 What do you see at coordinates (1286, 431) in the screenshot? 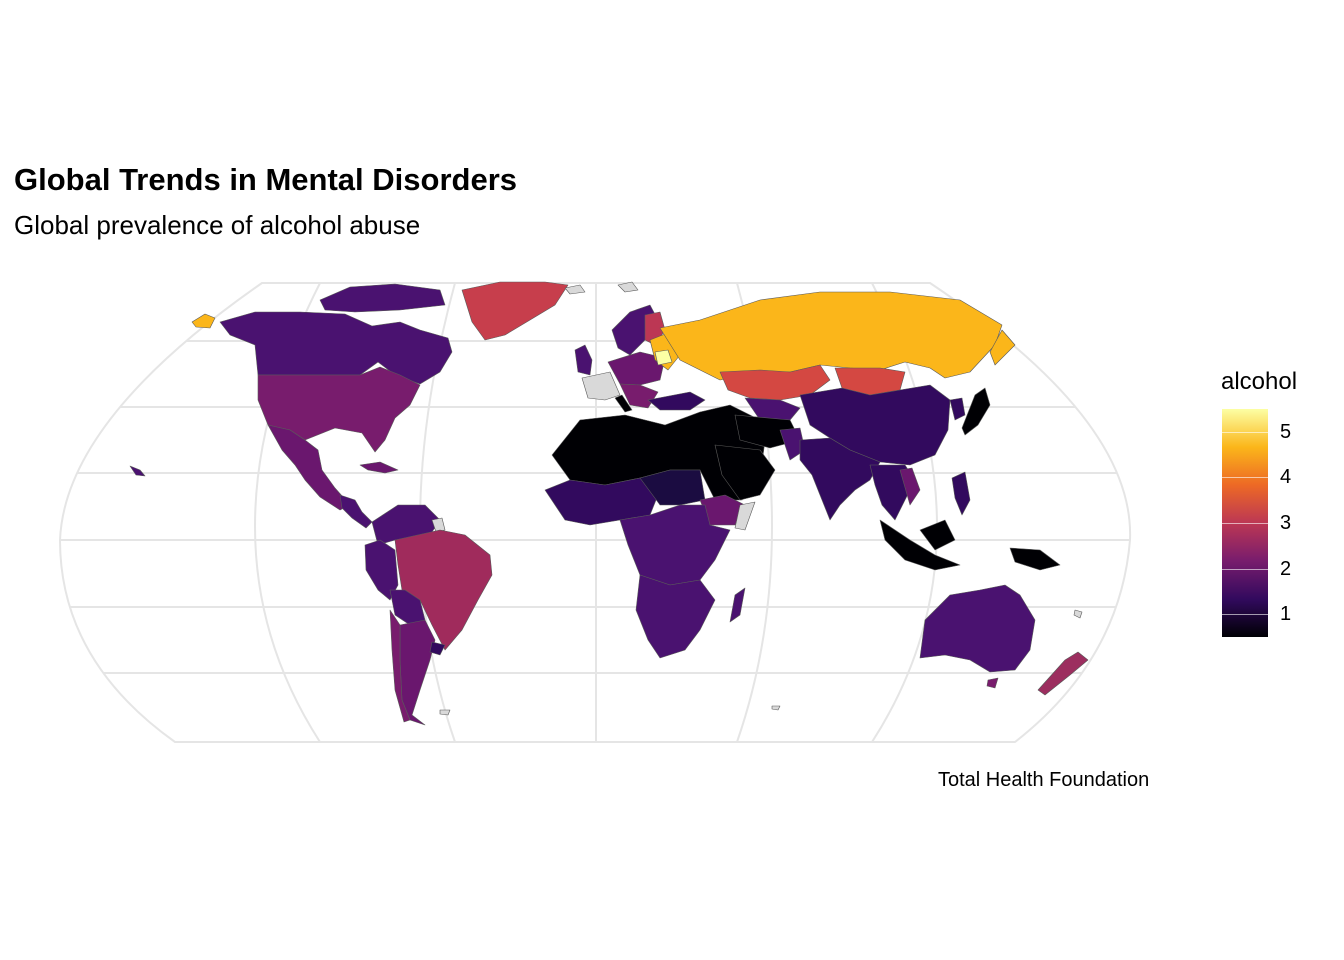
I see `legend-tick-label: 5` at bounding box center [1286, 431].